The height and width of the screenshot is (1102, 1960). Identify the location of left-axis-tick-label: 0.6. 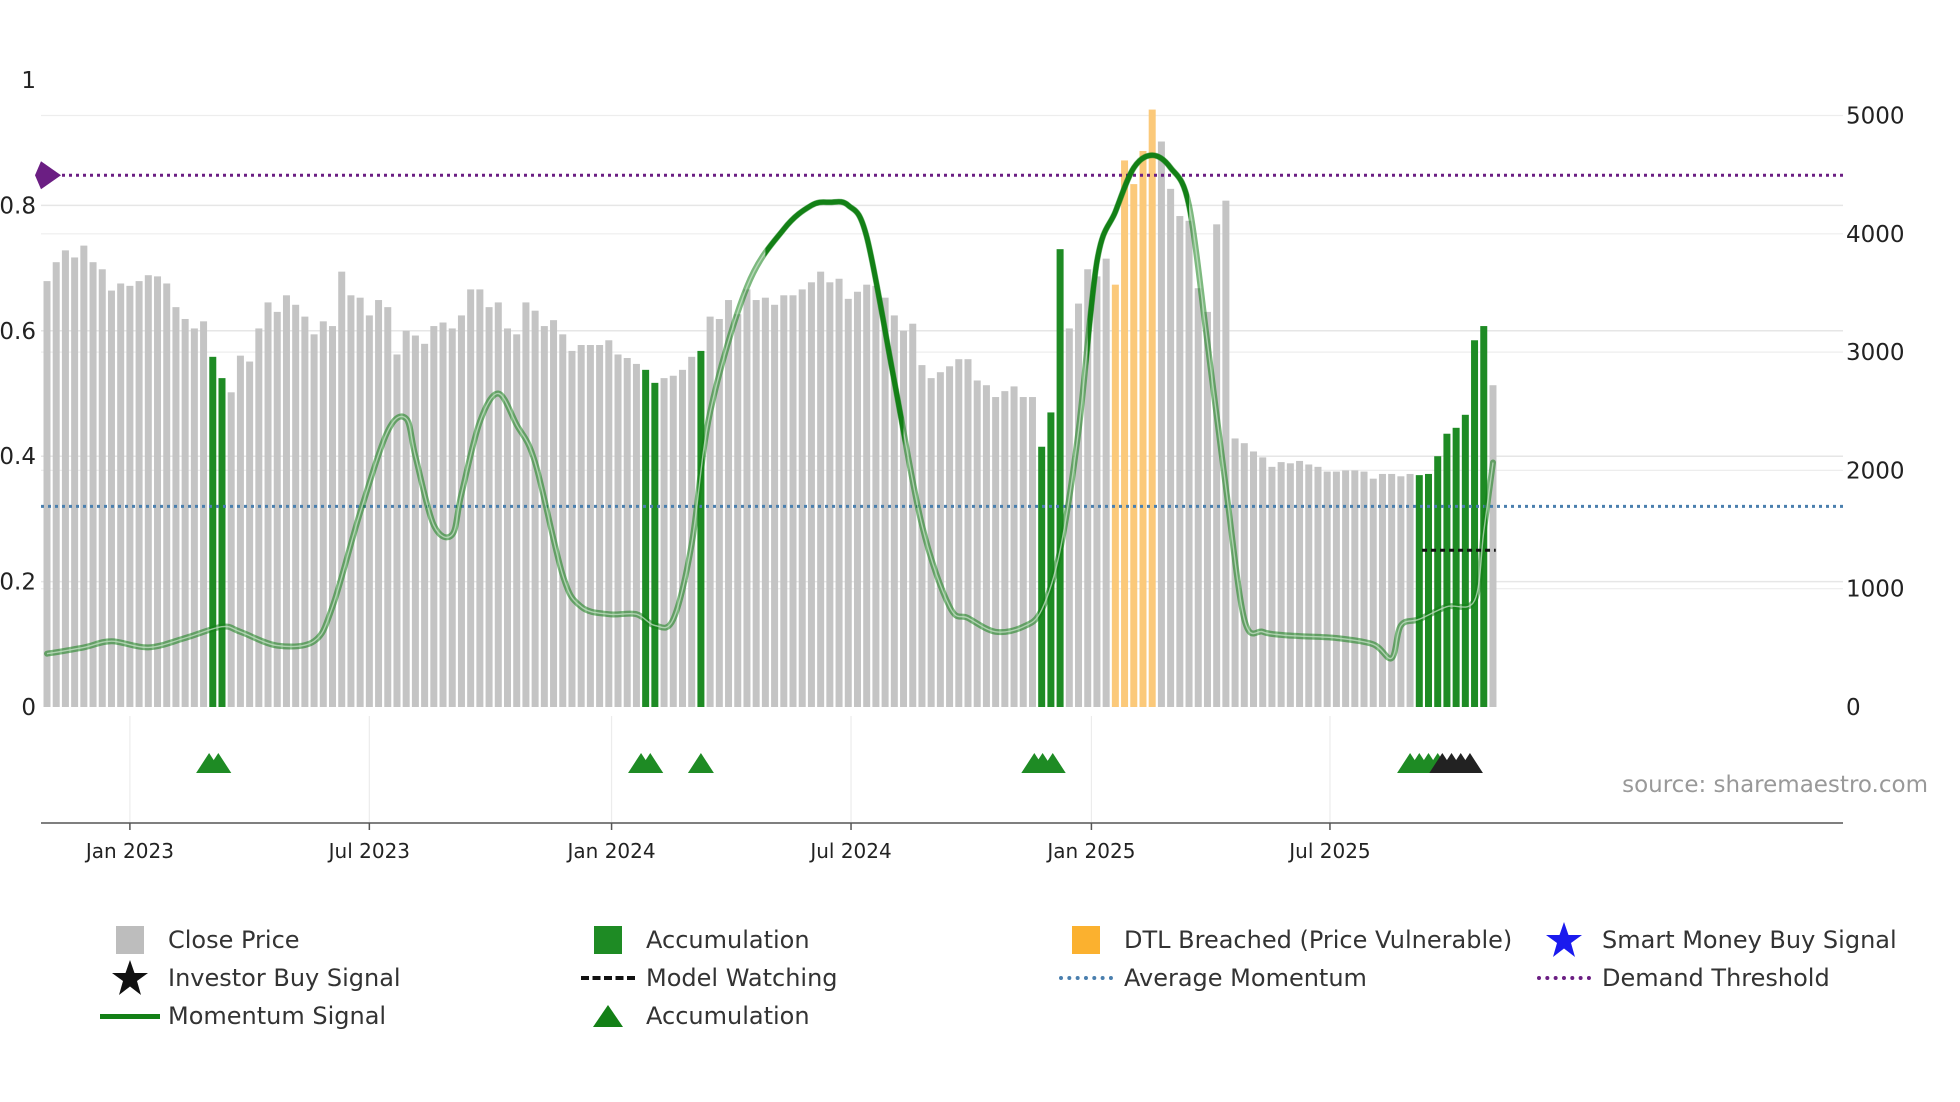
(18, 332).